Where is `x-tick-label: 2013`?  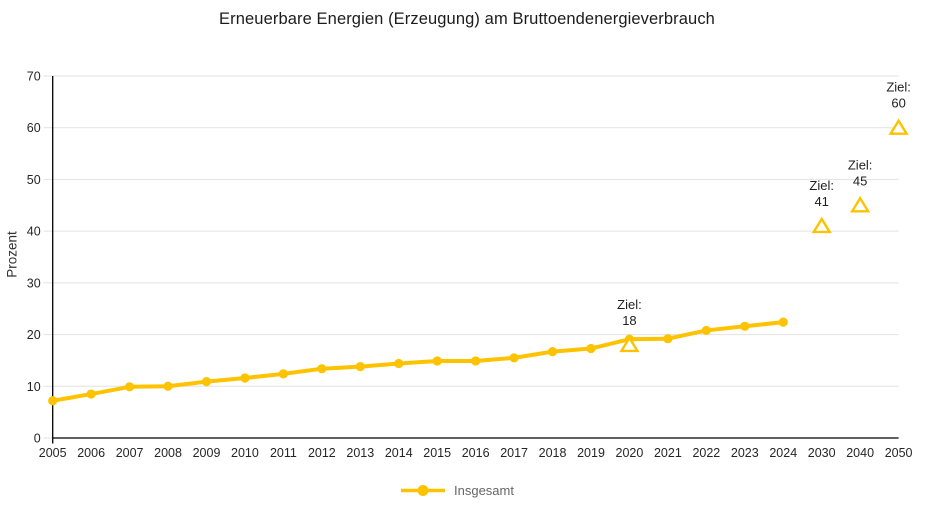 x-tick-label: 2013 is located at coordinates (360, 453).